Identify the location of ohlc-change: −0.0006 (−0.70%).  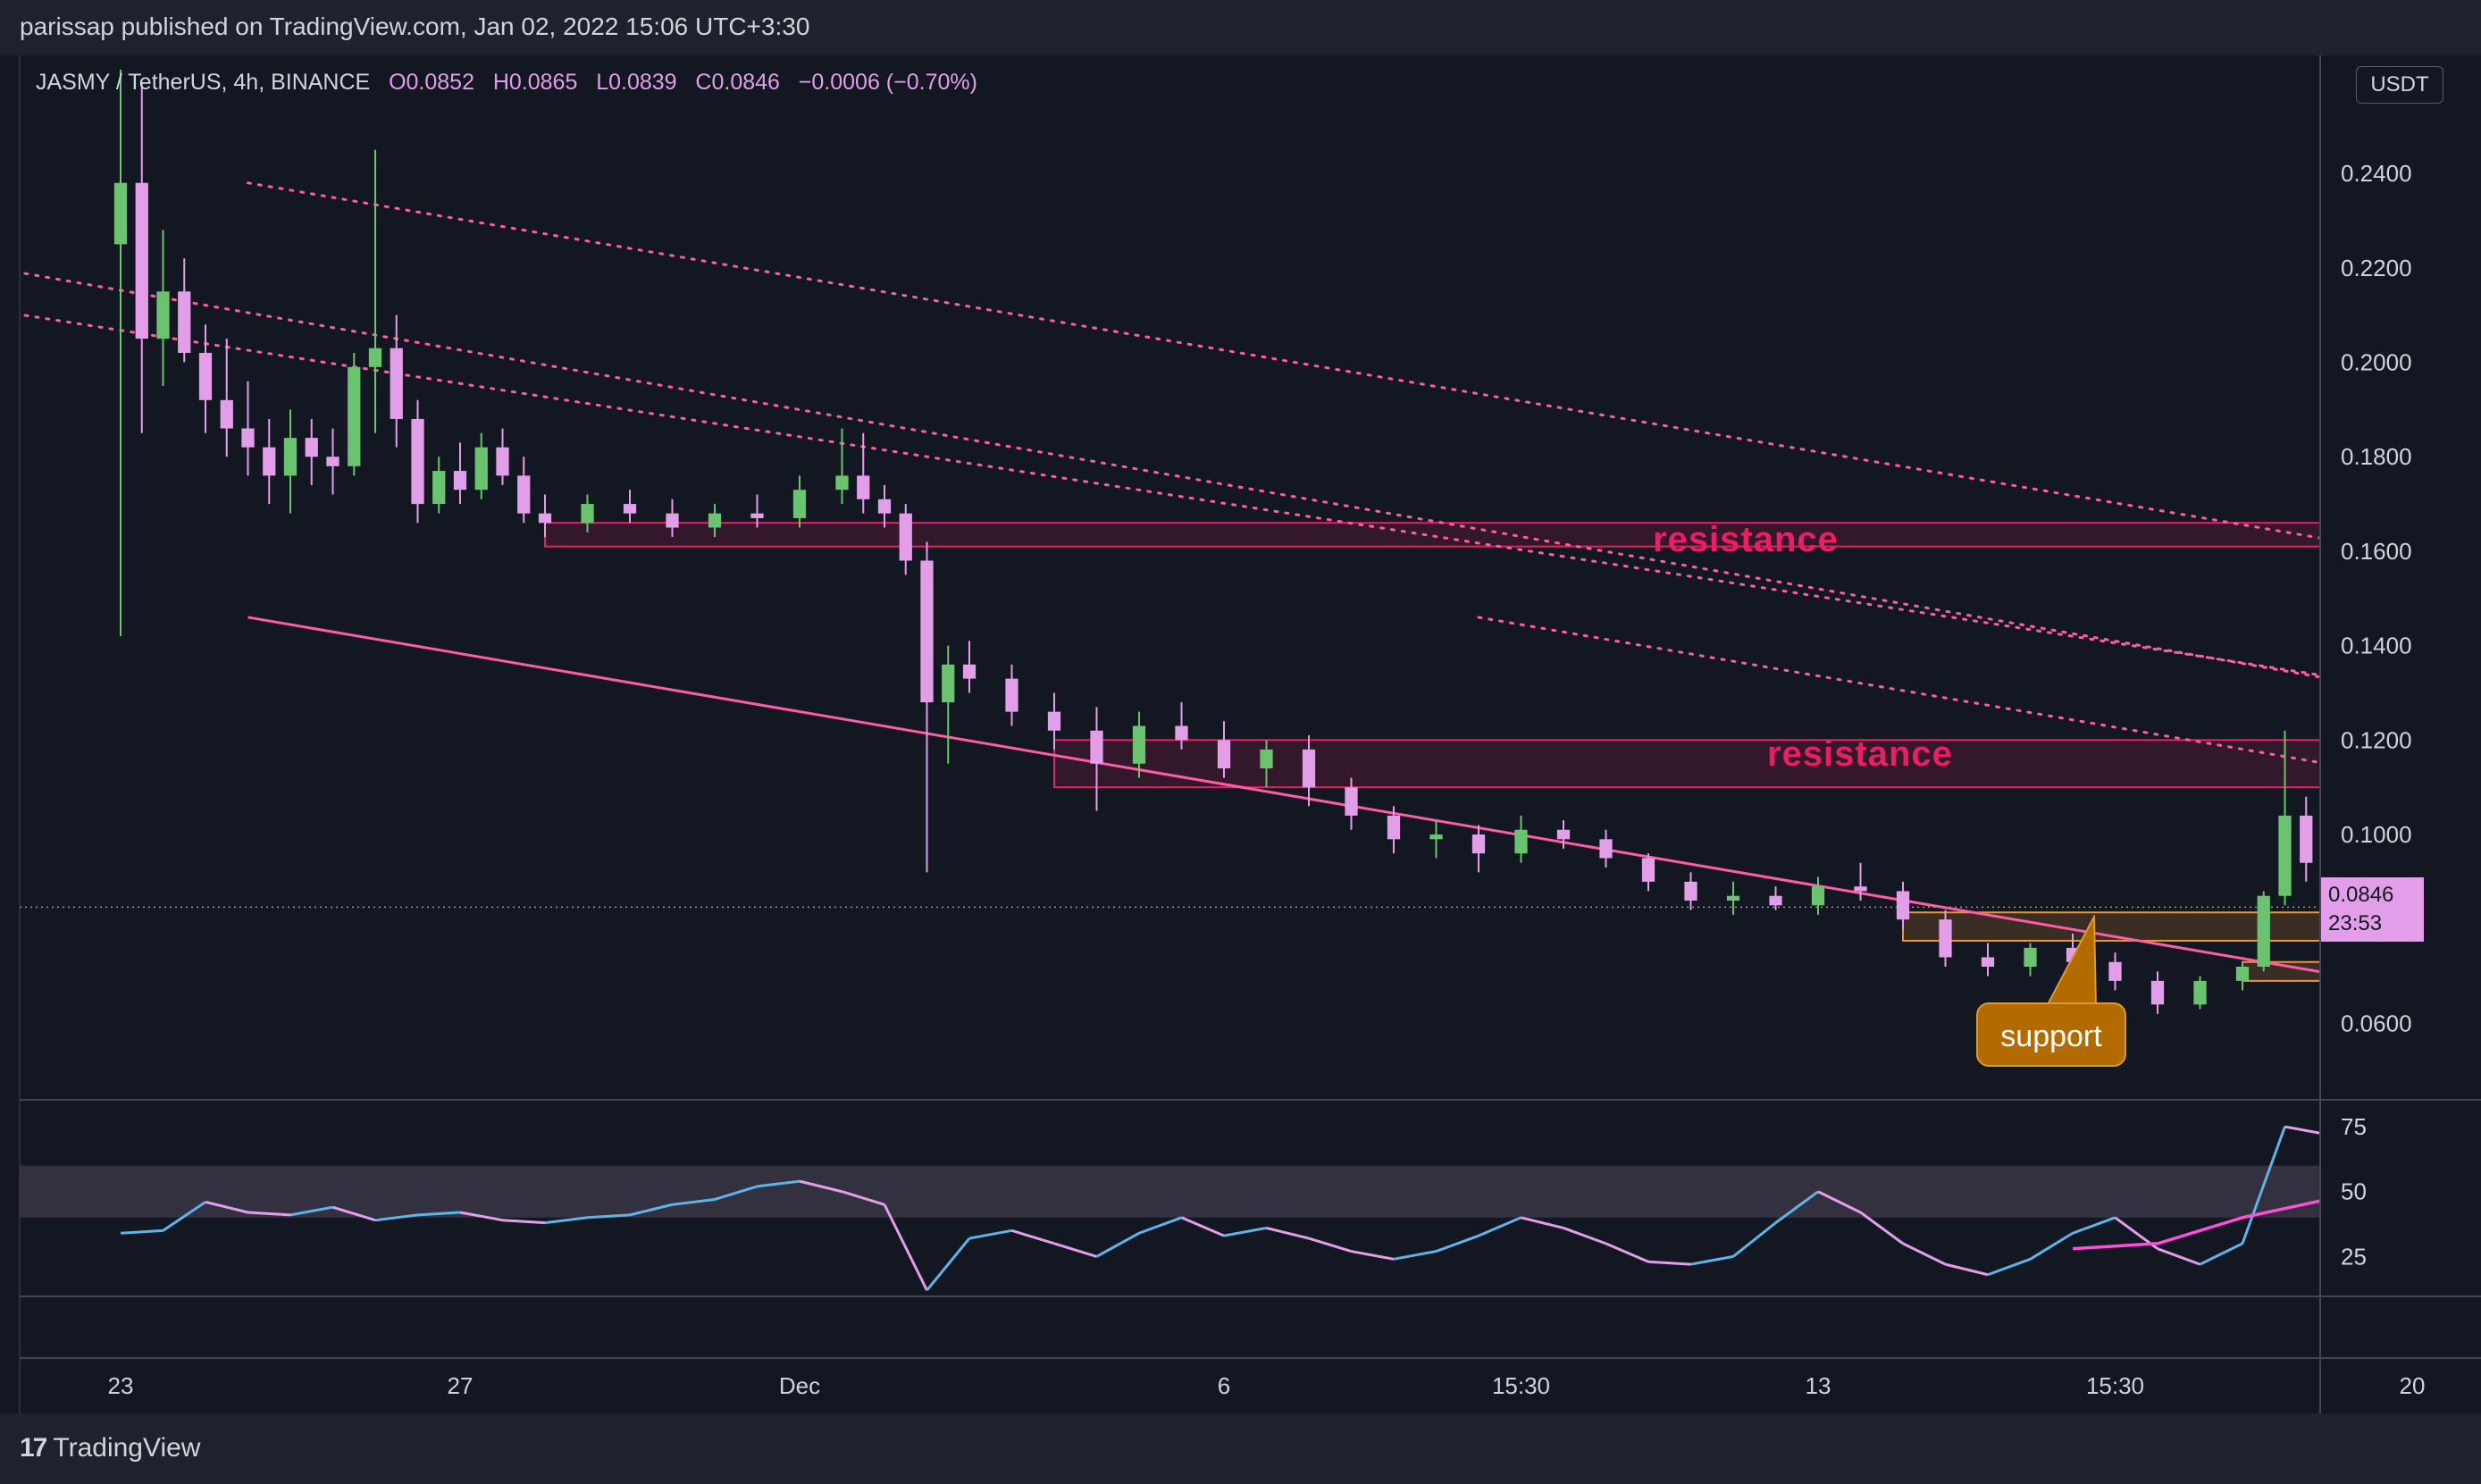
(888, 83).